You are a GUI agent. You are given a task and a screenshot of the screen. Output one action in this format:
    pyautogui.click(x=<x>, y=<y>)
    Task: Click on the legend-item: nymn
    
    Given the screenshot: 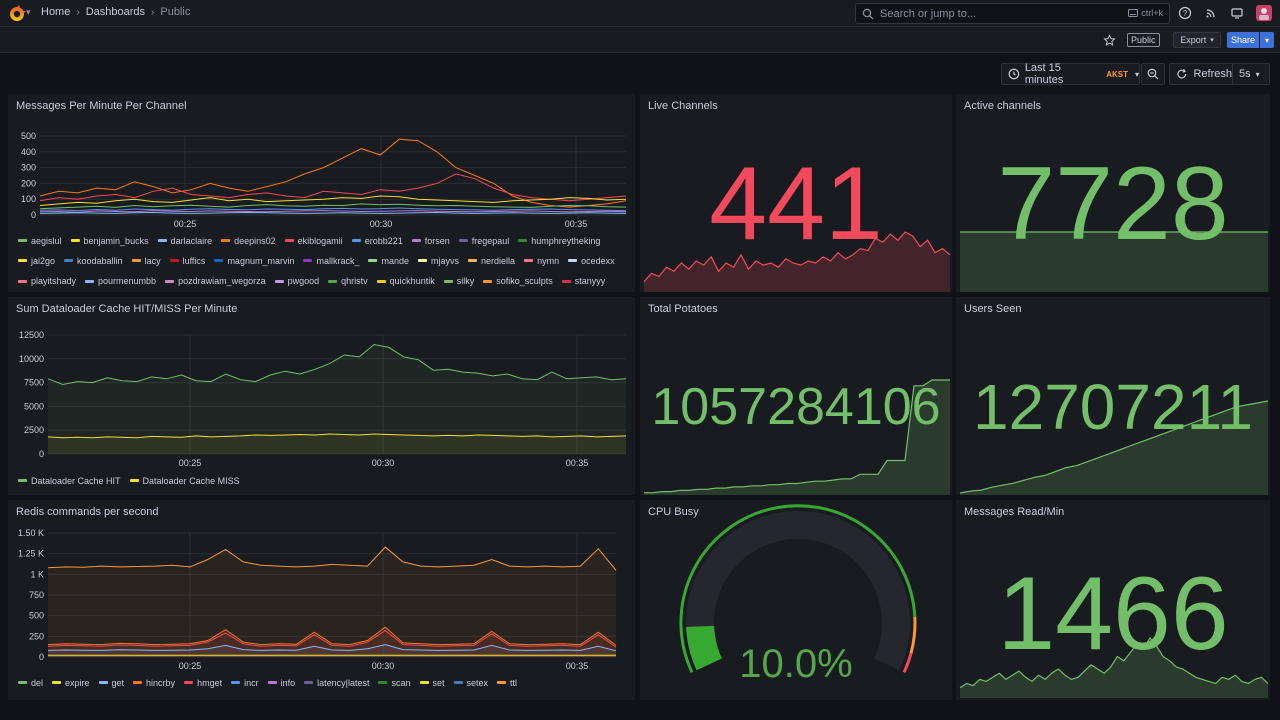 What is the action you would take?
    pyautogui.click(x=541, y=260)
    